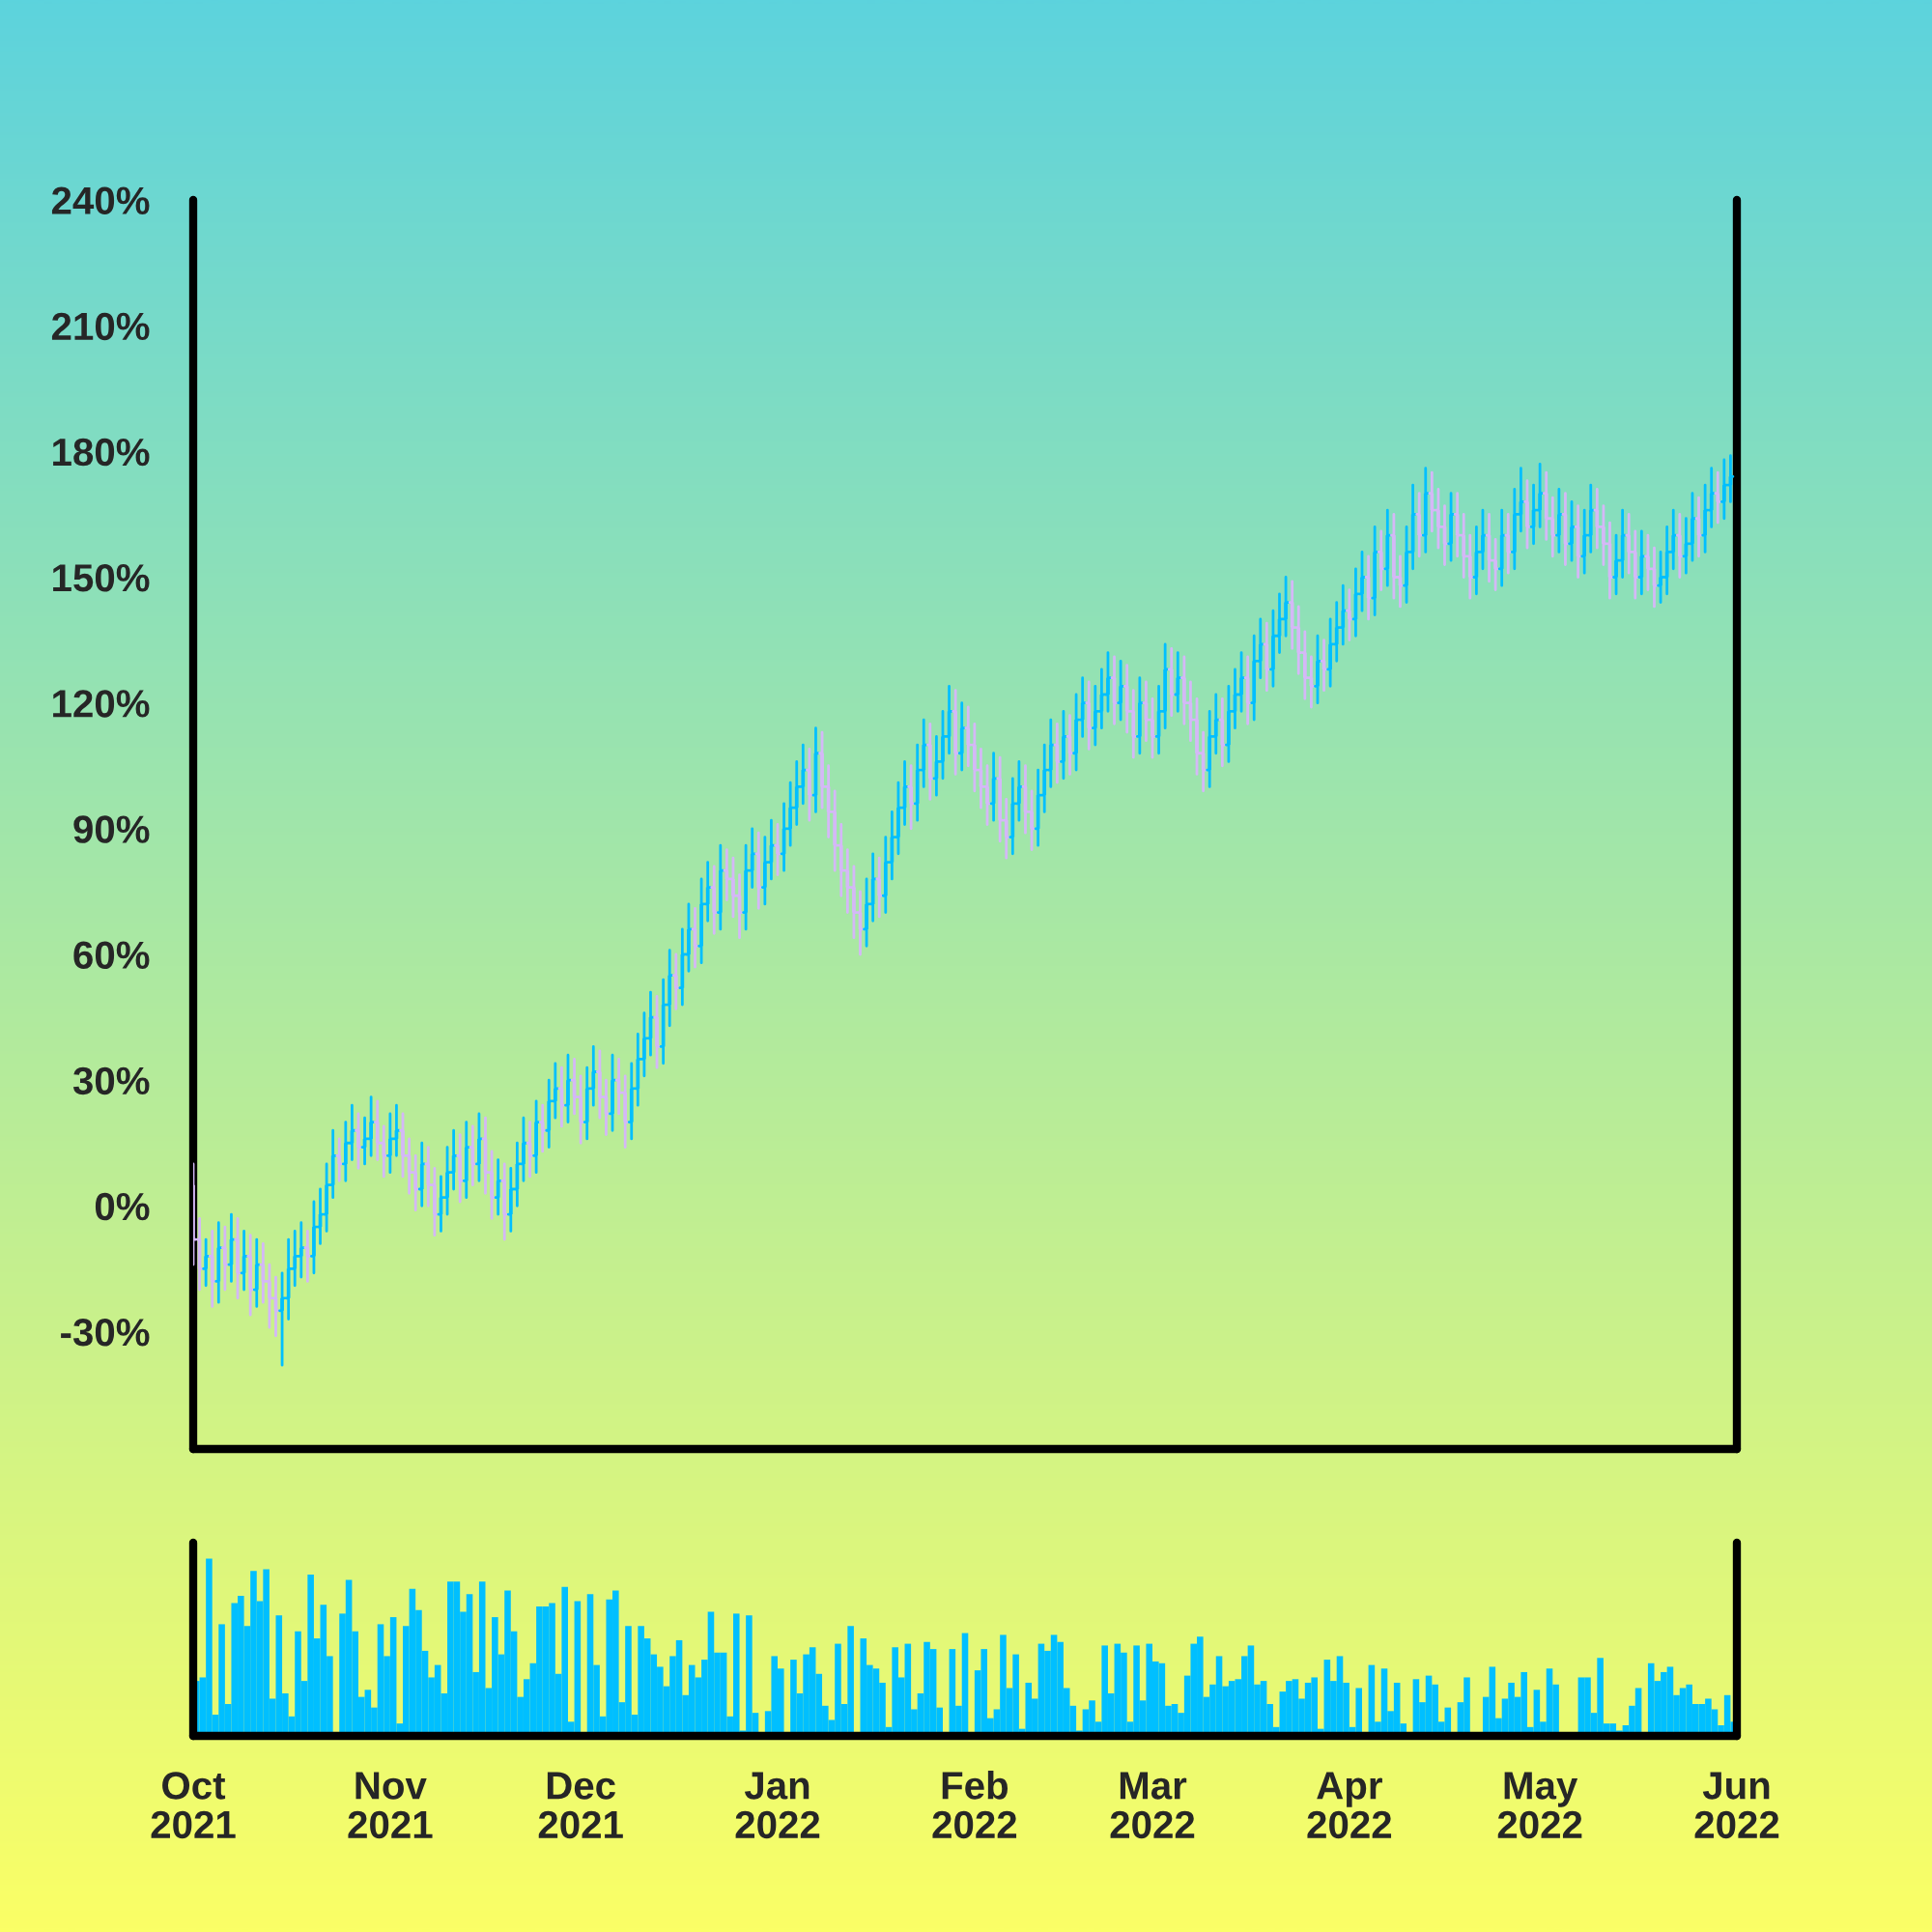  I want to click on x-tick-label: Dec 2021, so click(580, 1805).